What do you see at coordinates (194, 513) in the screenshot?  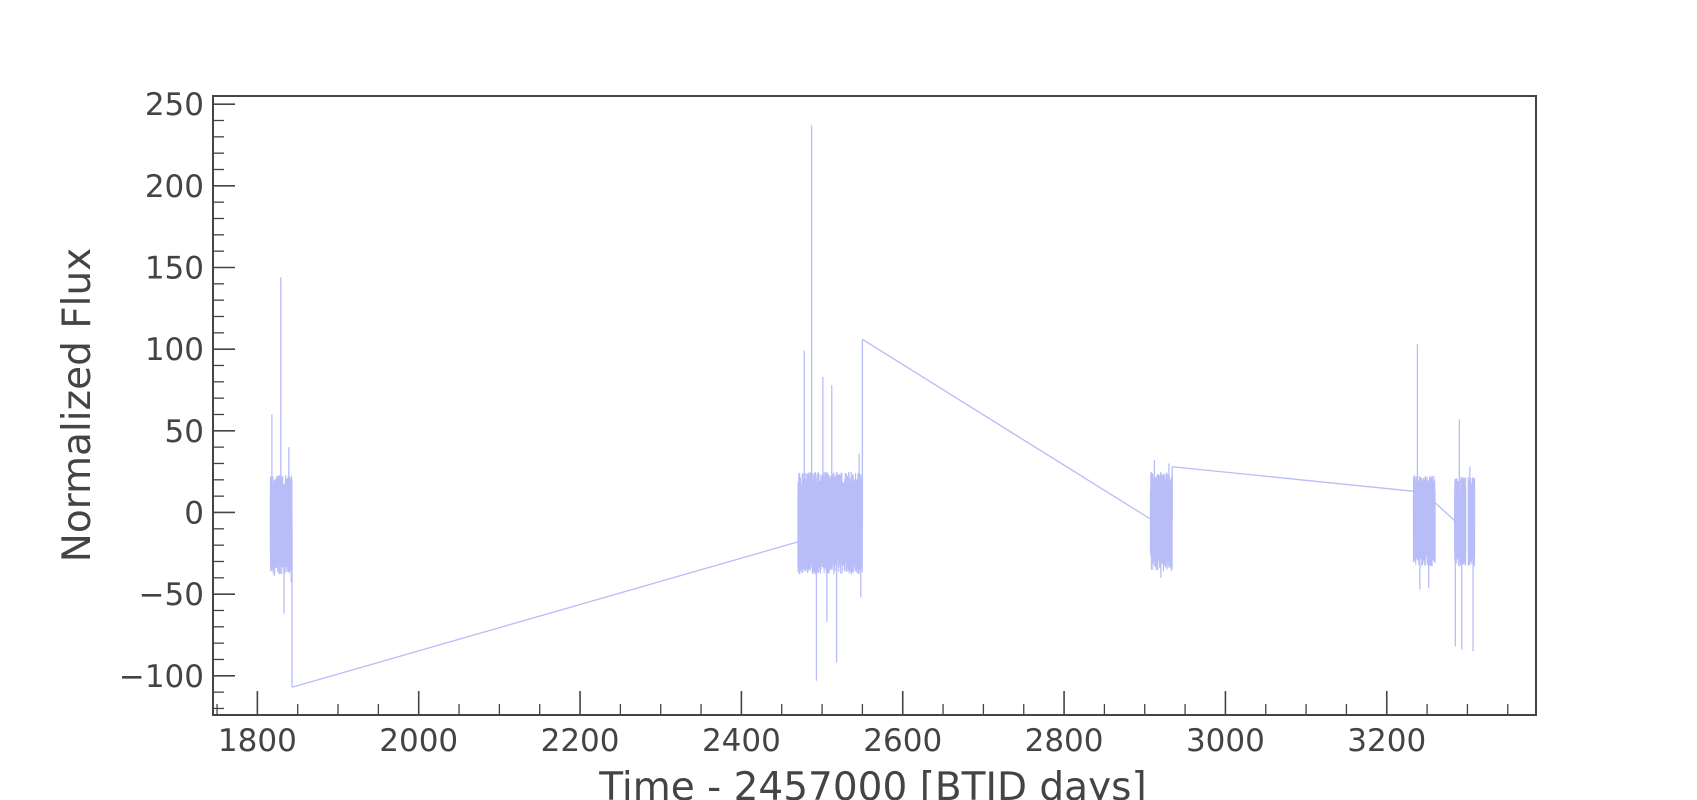 I see `y-tick-label: 0` at bounding box center [194, 513].